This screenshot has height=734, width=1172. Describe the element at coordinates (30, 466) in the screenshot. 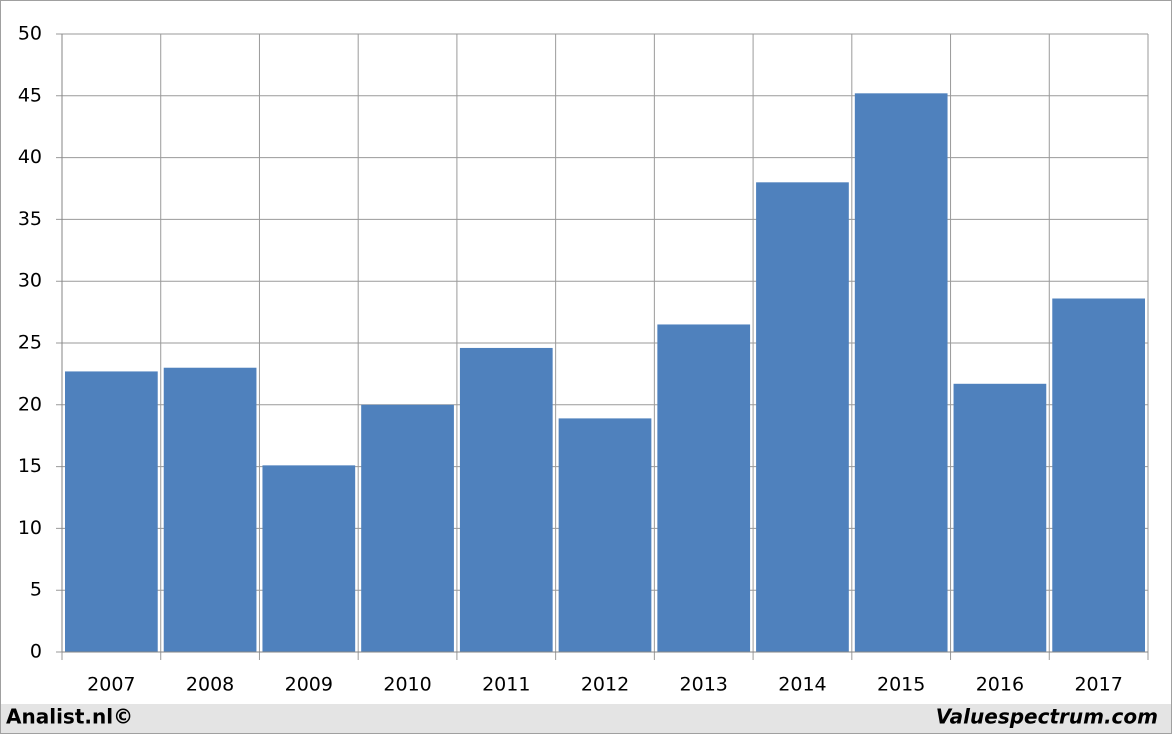

I see `y-tick-label: 15` at that location.